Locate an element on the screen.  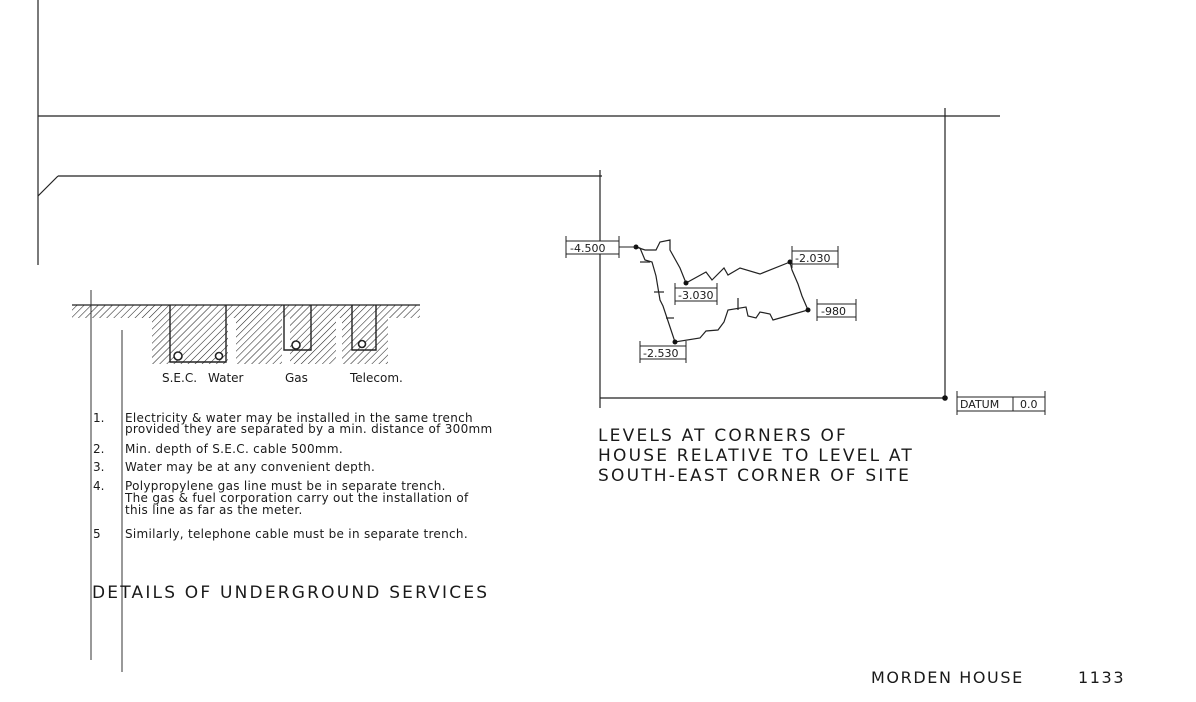
trench-gas is located at coordinates (297, 328).